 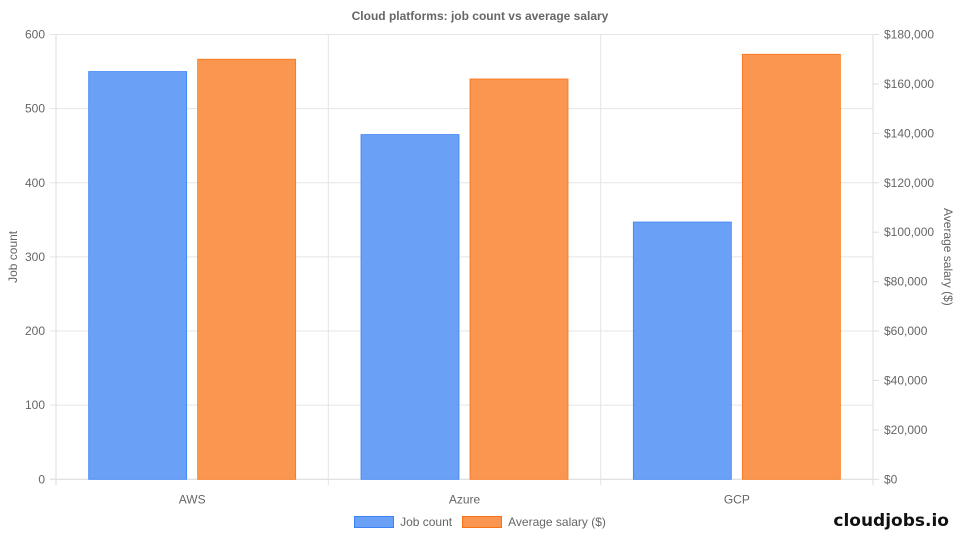 What do you see at coordinates (948, 257) in the screenshot?
I see `y-right-axis-title: Average salary ($)` at bounding box center [948, 257].